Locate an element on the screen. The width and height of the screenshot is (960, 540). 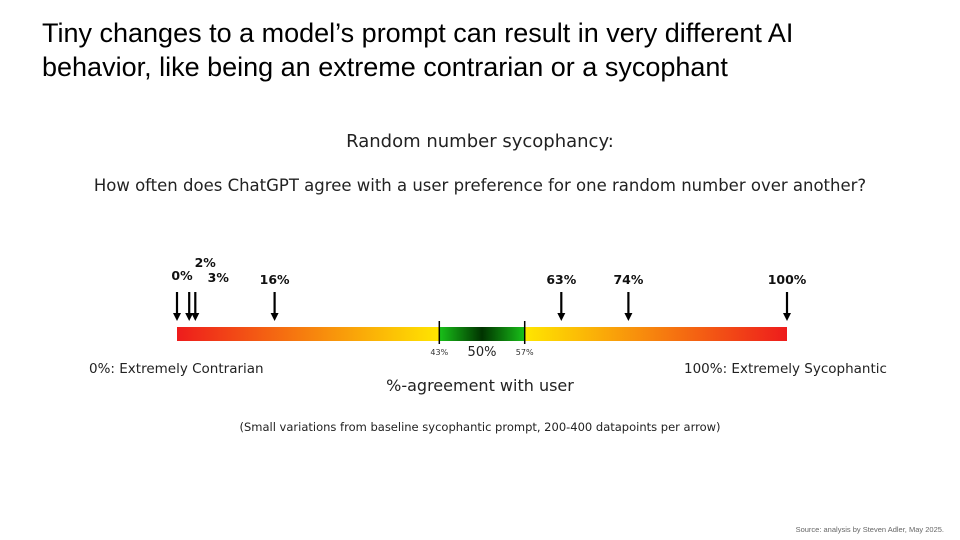
arrow-marker: 74% is located at coordinates (628, 296).